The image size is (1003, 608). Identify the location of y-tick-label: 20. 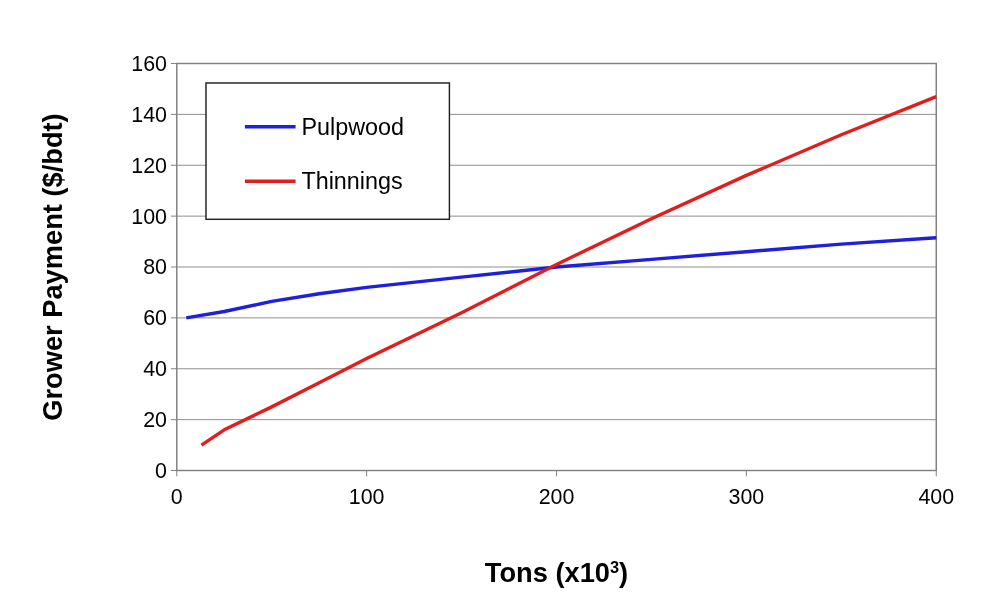
(155, 420).